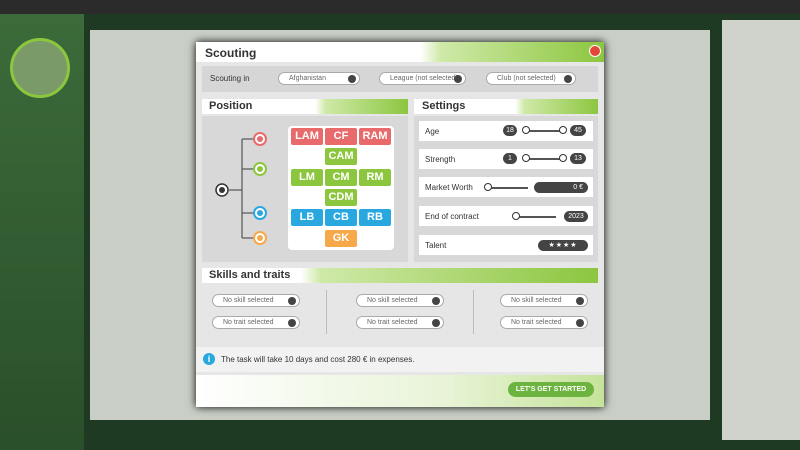  I want to click on position-cell: CB, so click(341, 217).